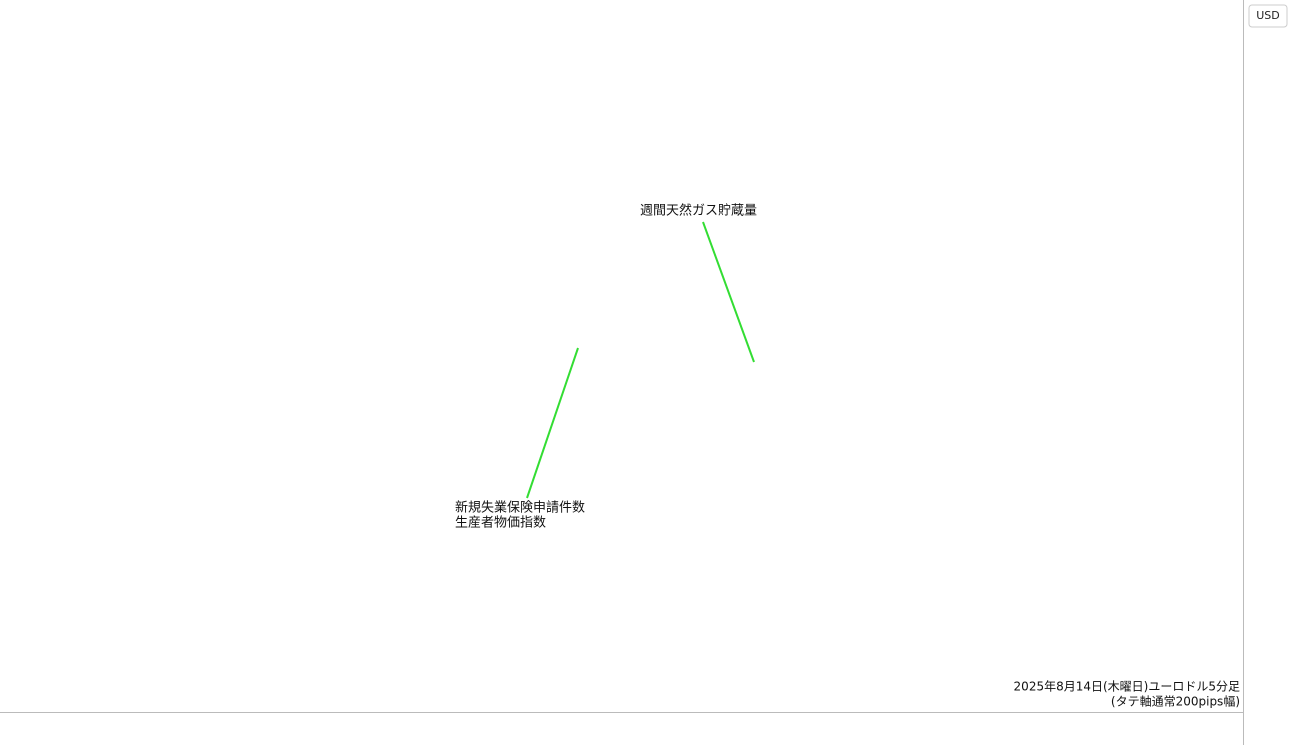  Describe the element at coordinates (1127, 687) in the screenshot. I see `note: 2025年8月14日(木曜日)ユーロドル5分足` at that location.